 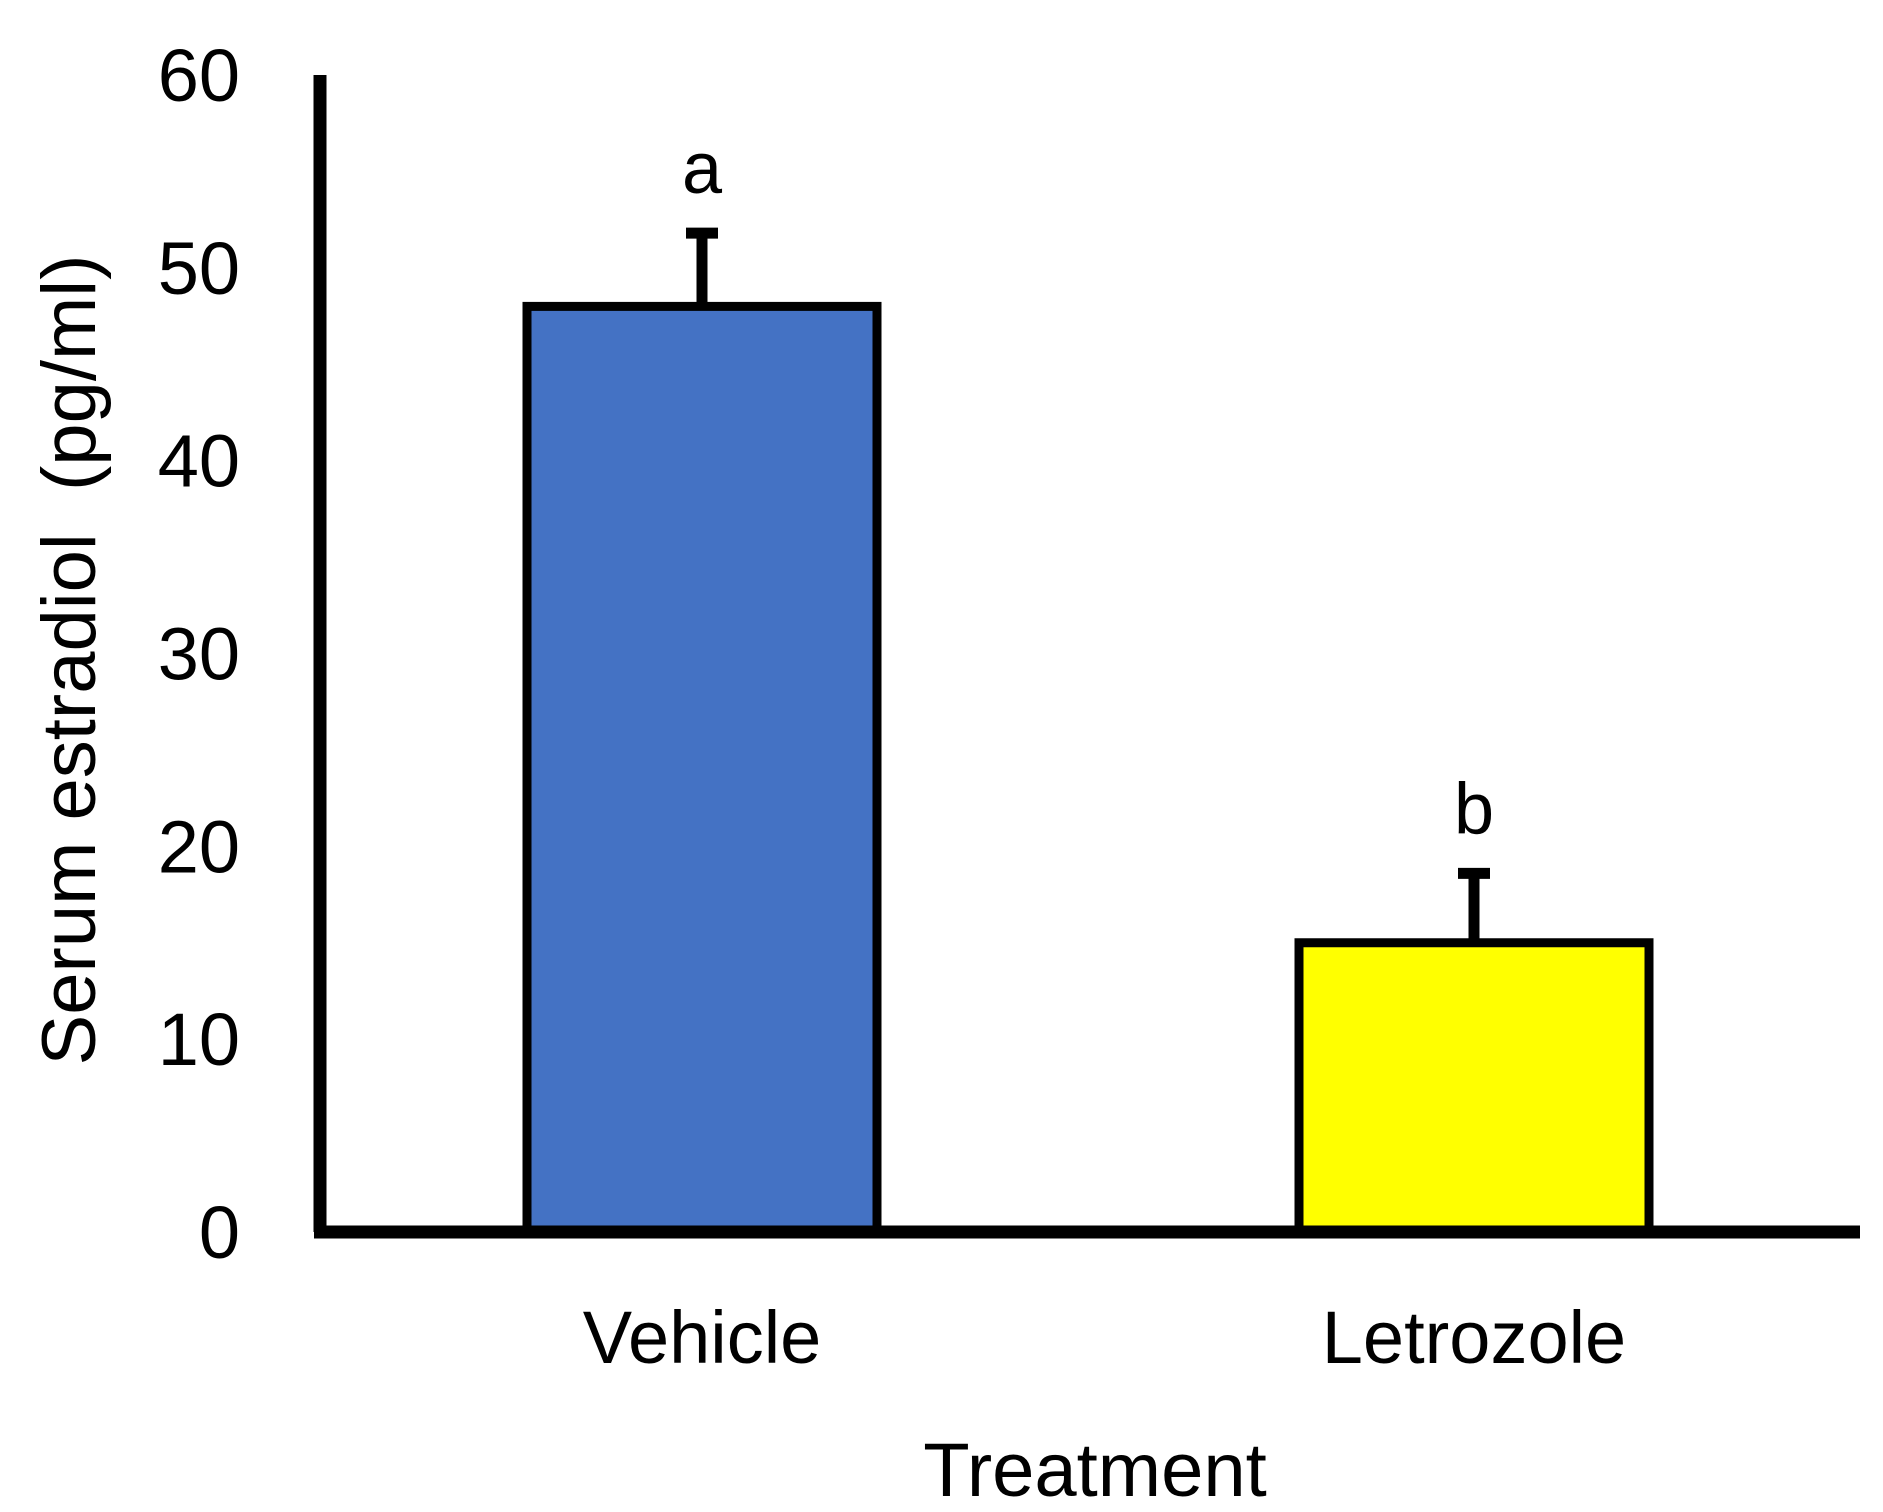 What do you see at coordinates (69, 660) in the screenshot?
I see `y-axis-title: Serum estradiol (pg/ml)` at bounding box center [69, 660].